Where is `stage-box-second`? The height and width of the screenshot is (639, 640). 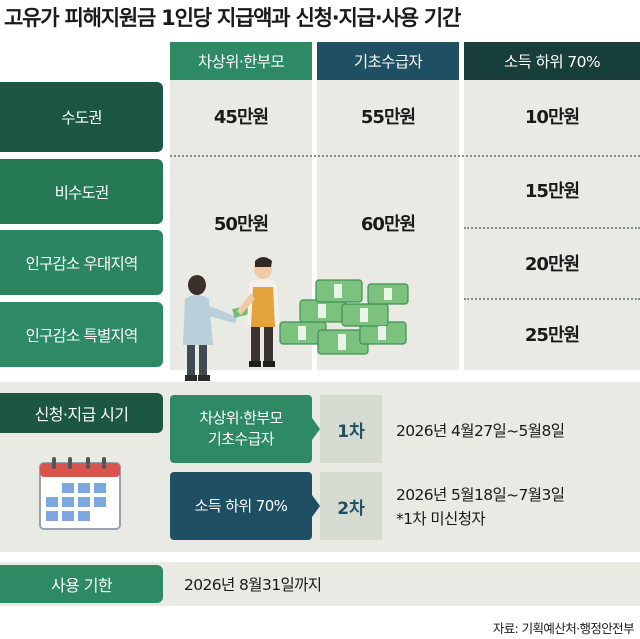
stage-box-second is located at coordinates (351, 506).